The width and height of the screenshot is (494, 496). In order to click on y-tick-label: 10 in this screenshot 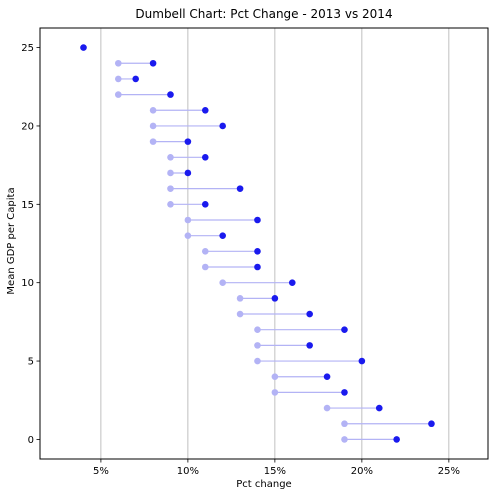, I will do `click(27, 283)`.